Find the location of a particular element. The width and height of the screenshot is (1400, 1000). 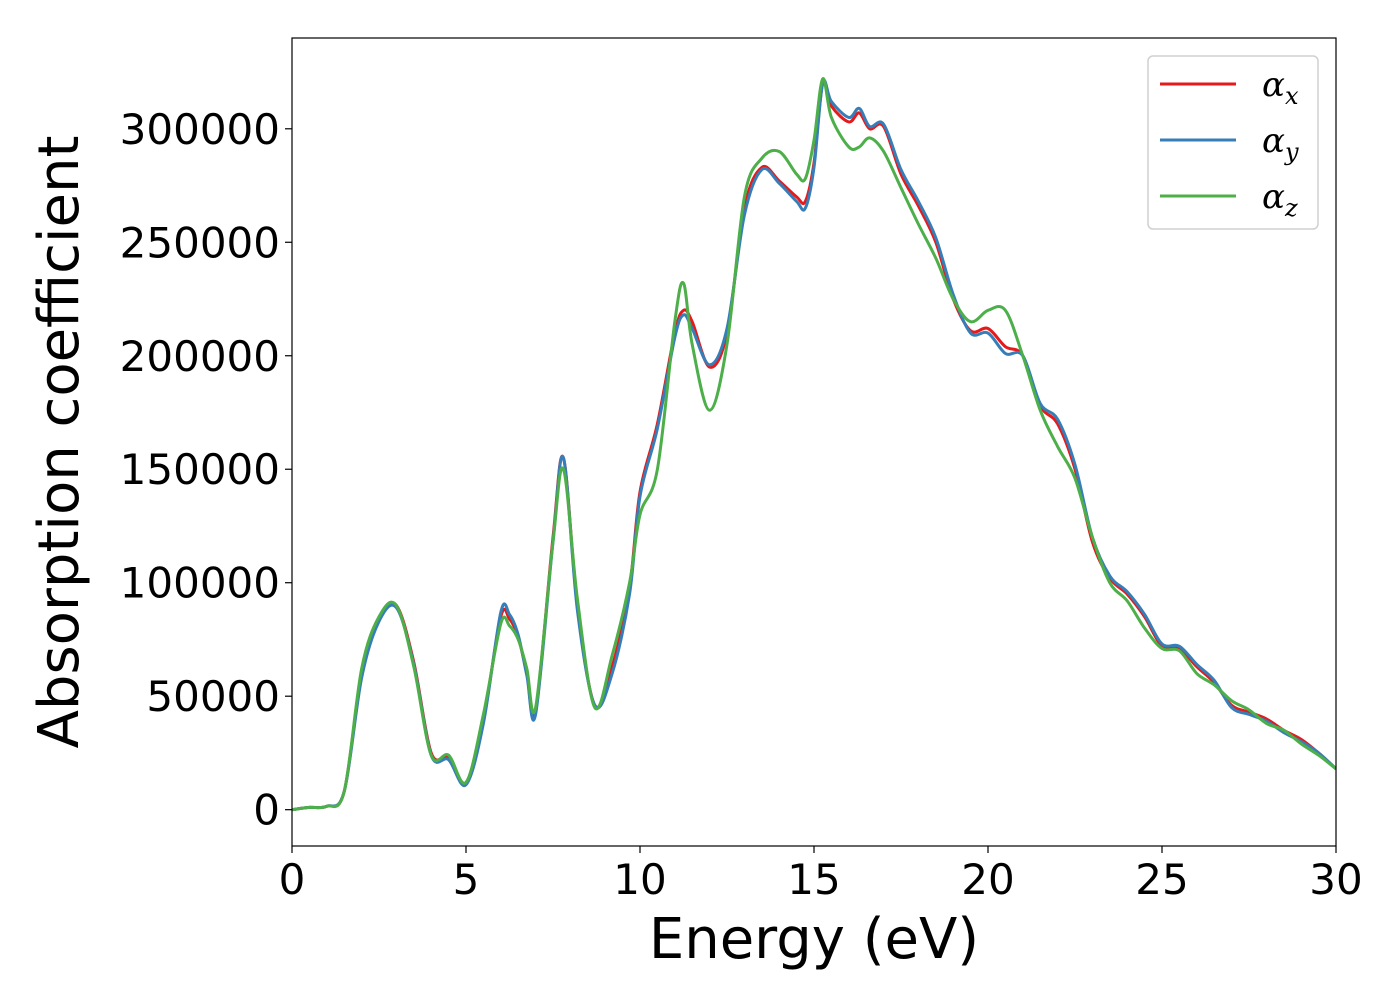

y-tick-label: 100000 is located at coordinates (200, 583).